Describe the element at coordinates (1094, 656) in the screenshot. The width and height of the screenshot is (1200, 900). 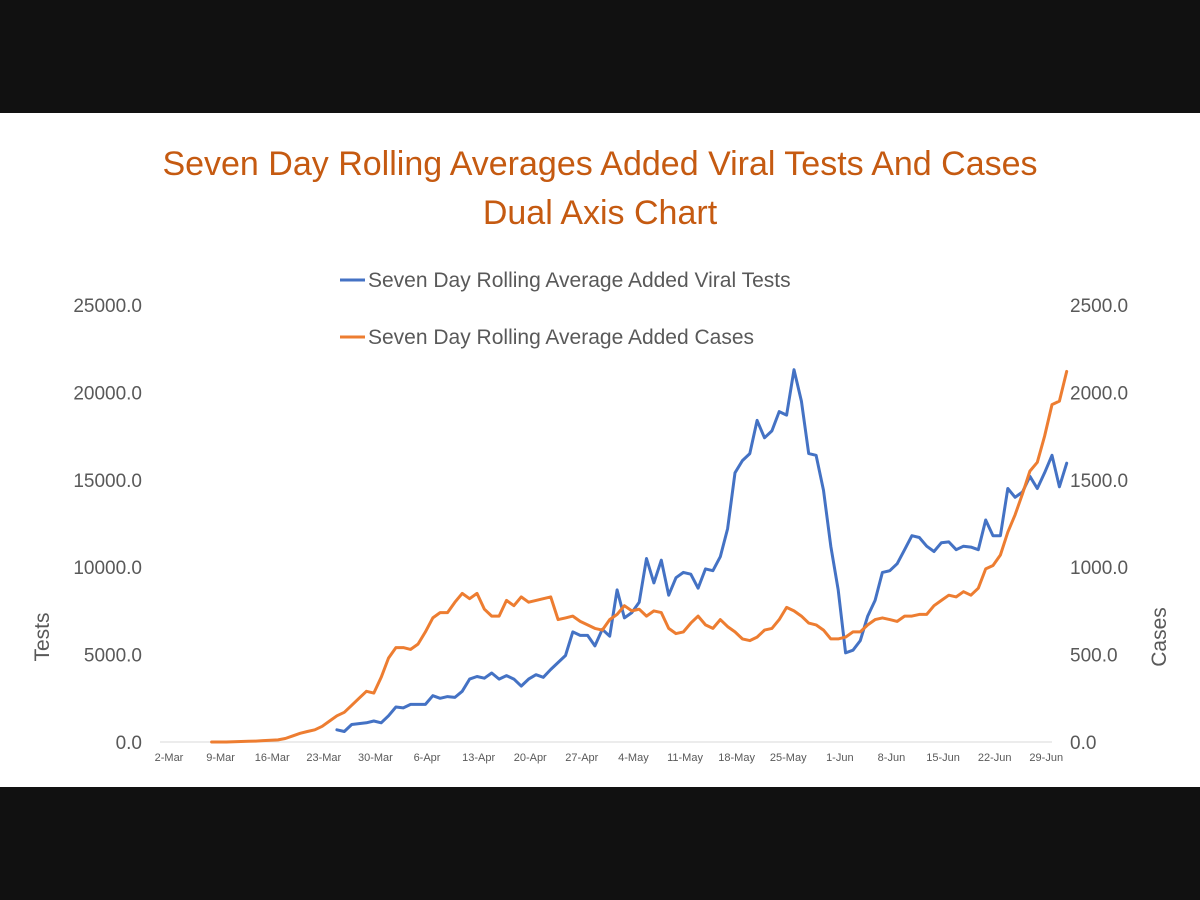
I see `right-axis-tick-label: 500.0` at that location.